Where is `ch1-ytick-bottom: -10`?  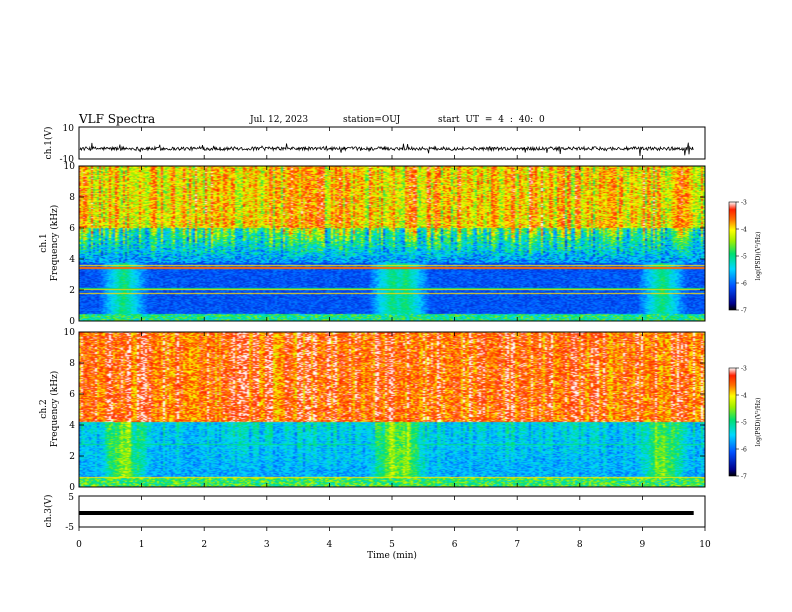 ch1-ytick-bottom: -10 is located at coordinates (67, 160).